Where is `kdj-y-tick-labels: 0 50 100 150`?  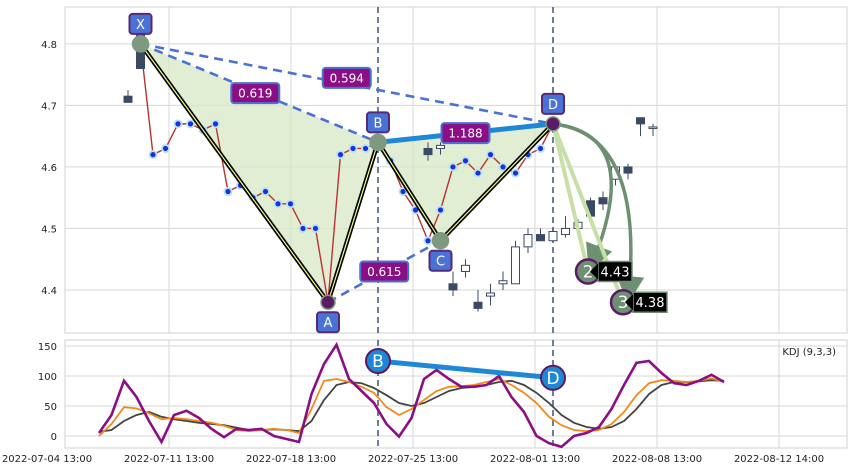
kdj-y-tick-labels: 0 50 100 150 is located at coordinates (47, 392).